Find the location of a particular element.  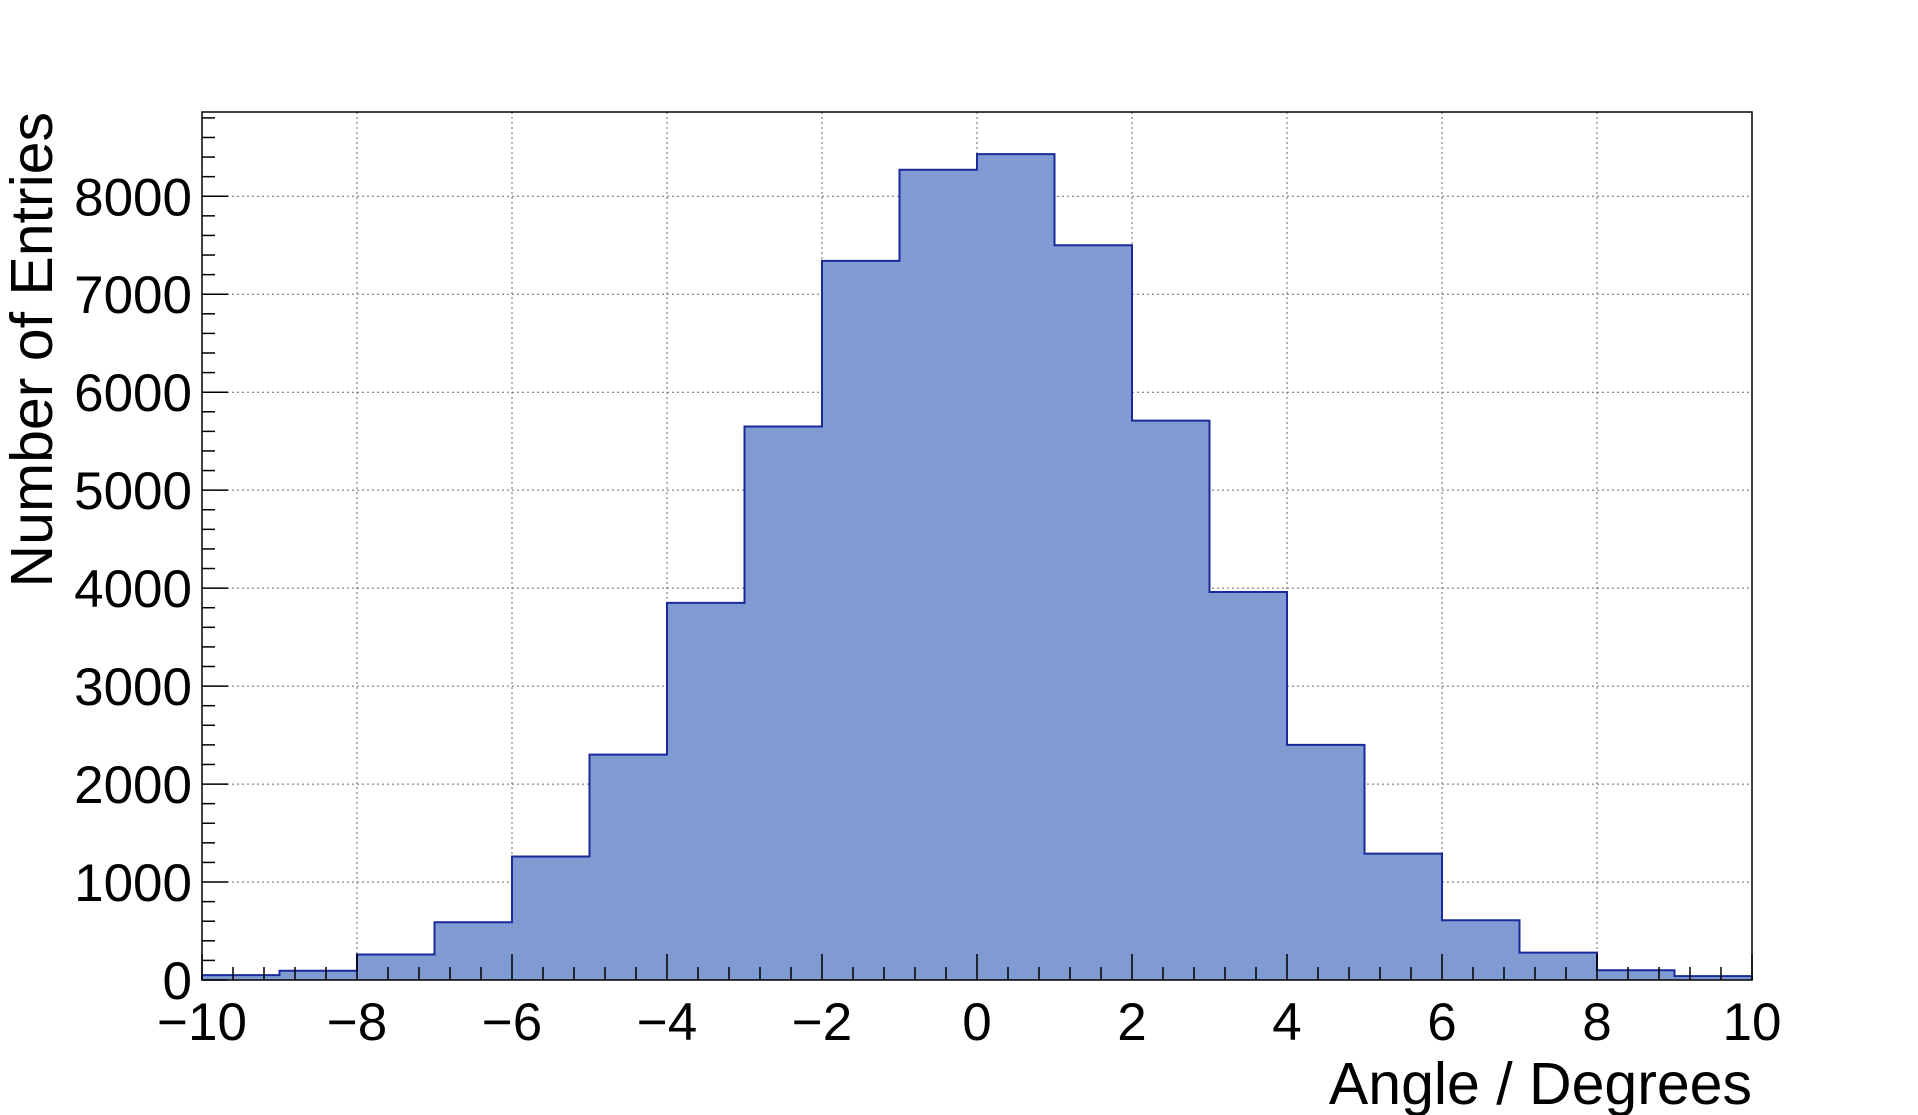

y-tick-label: 1000 is located at coordinates (133, 883).